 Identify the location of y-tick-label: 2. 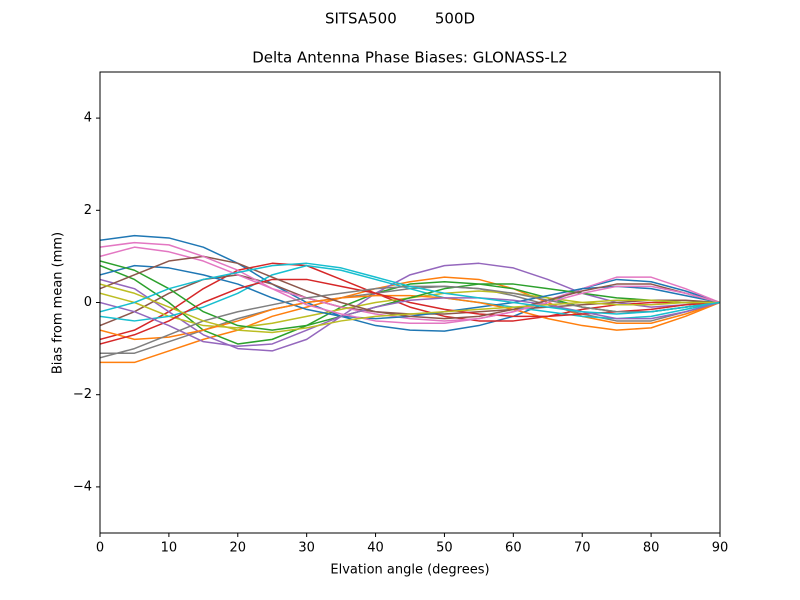
(88, 210).